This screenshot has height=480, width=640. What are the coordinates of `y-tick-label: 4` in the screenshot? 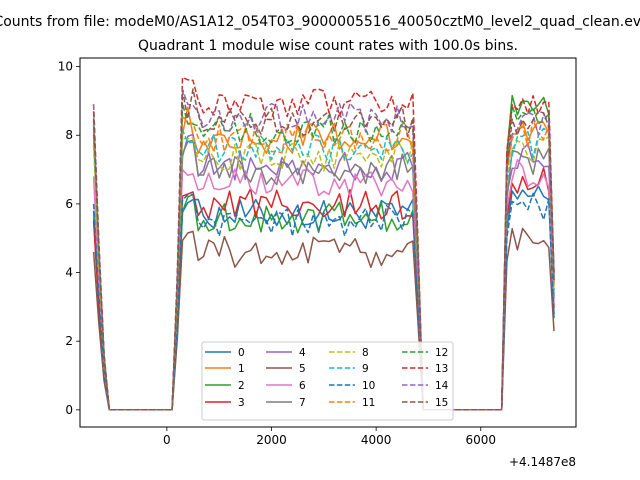 It's located at (69, 273).